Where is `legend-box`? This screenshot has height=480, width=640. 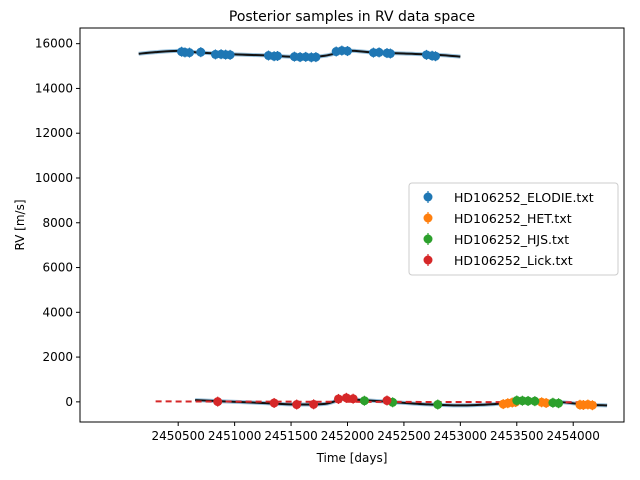
legend-box is located at coordinates (513, 229).